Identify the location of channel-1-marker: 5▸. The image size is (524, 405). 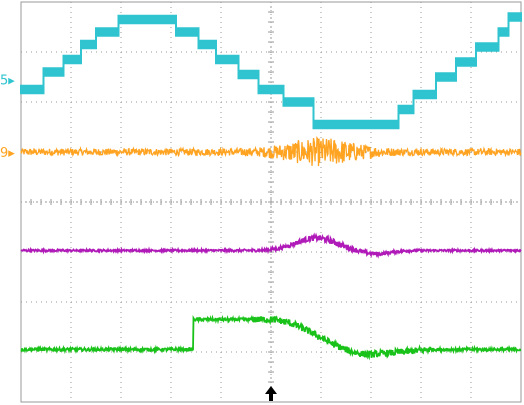
(7, 81).